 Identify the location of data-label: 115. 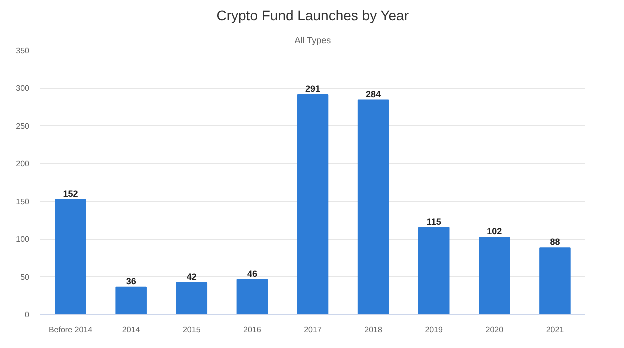
(434, 221).